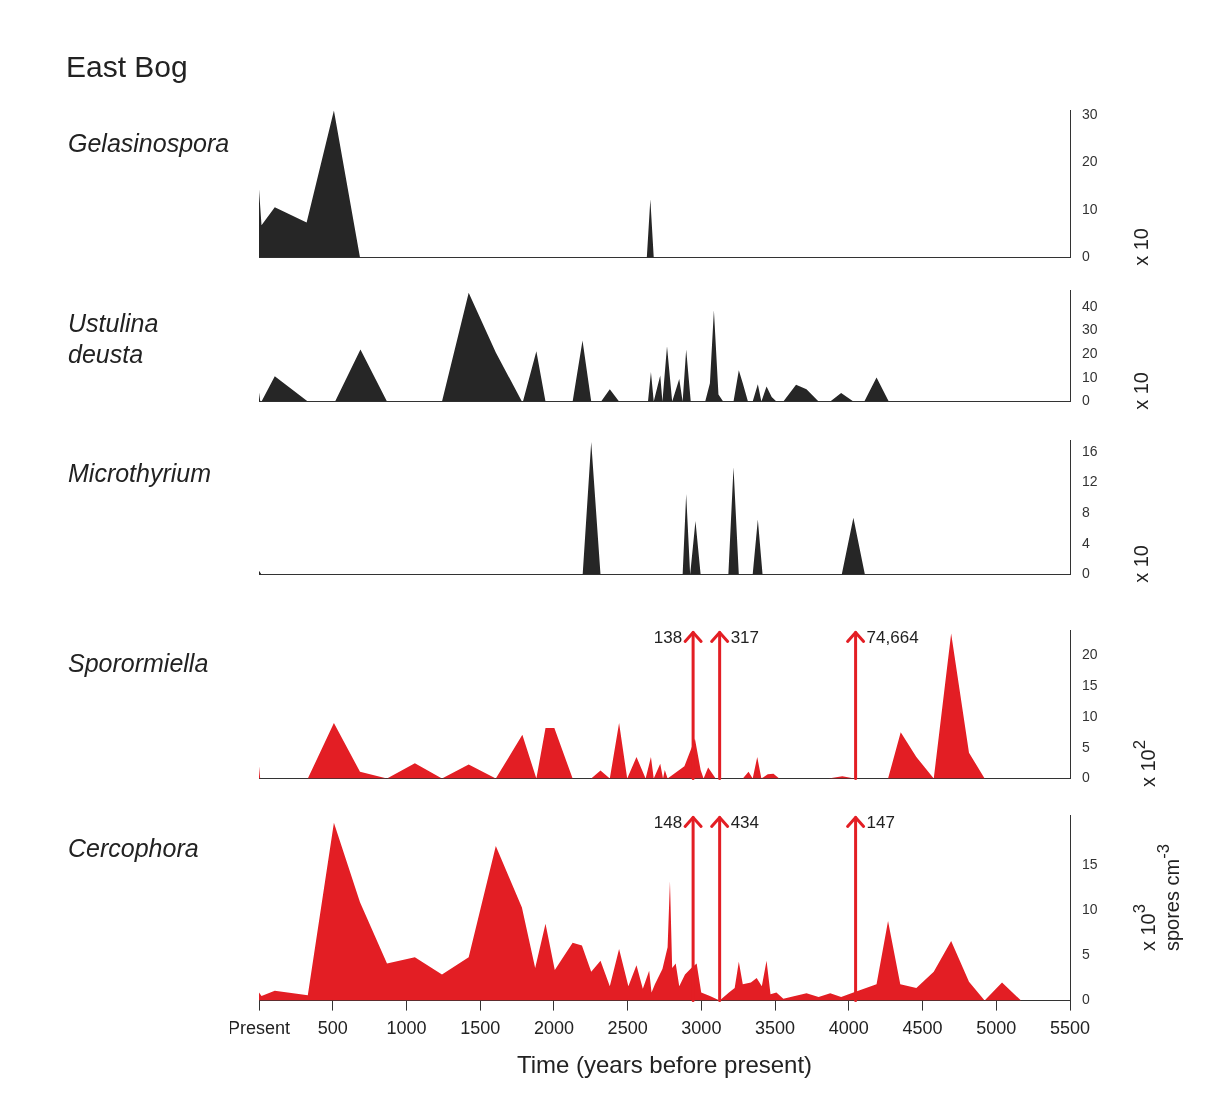  I want to click on x-tick-label: 2500, so click(627, 1028).